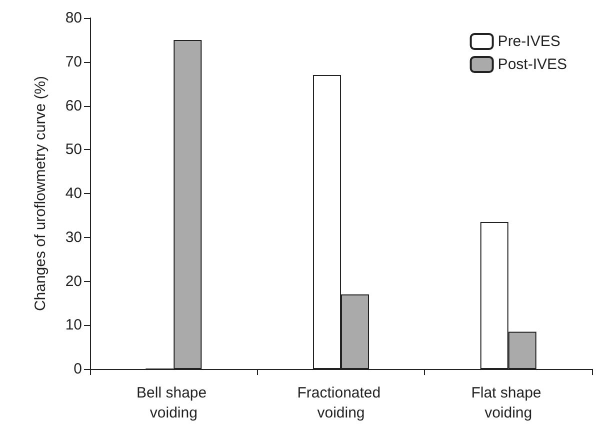 The image size is (612, 429). Describe the element at coordinates (73, 193) in the screenshot. I see `y-tick-label: 40` at that location.